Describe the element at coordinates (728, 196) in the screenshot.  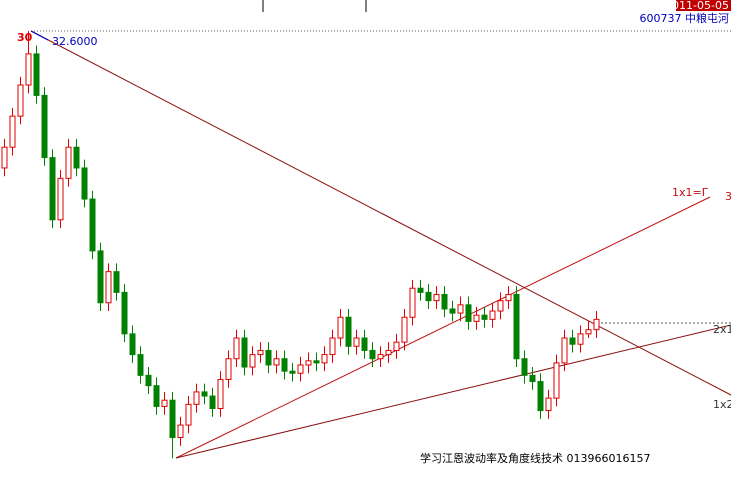
I see `annotation: 3` at that location.